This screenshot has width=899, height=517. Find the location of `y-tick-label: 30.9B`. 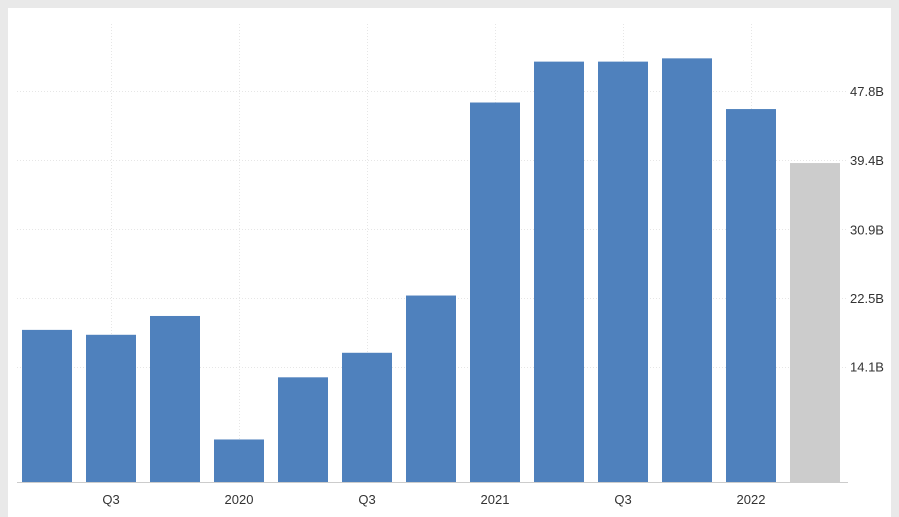

y-tick-label: 30.9B is located at coordinates (867, 229).